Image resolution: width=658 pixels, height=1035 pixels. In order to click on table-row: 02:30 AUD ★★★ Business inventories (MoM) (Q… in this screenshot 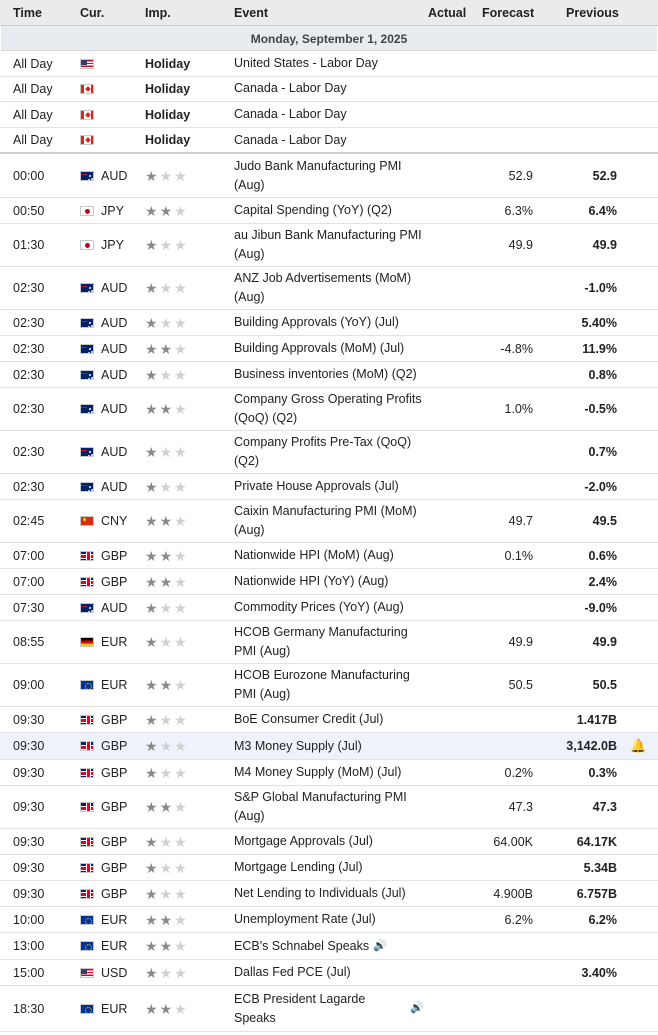, I will do `click(329, 375)`.